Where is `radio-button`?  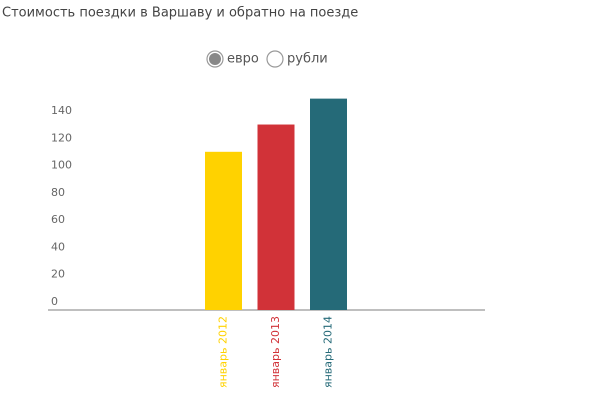
radio-button is located at coordinates (275, 59).